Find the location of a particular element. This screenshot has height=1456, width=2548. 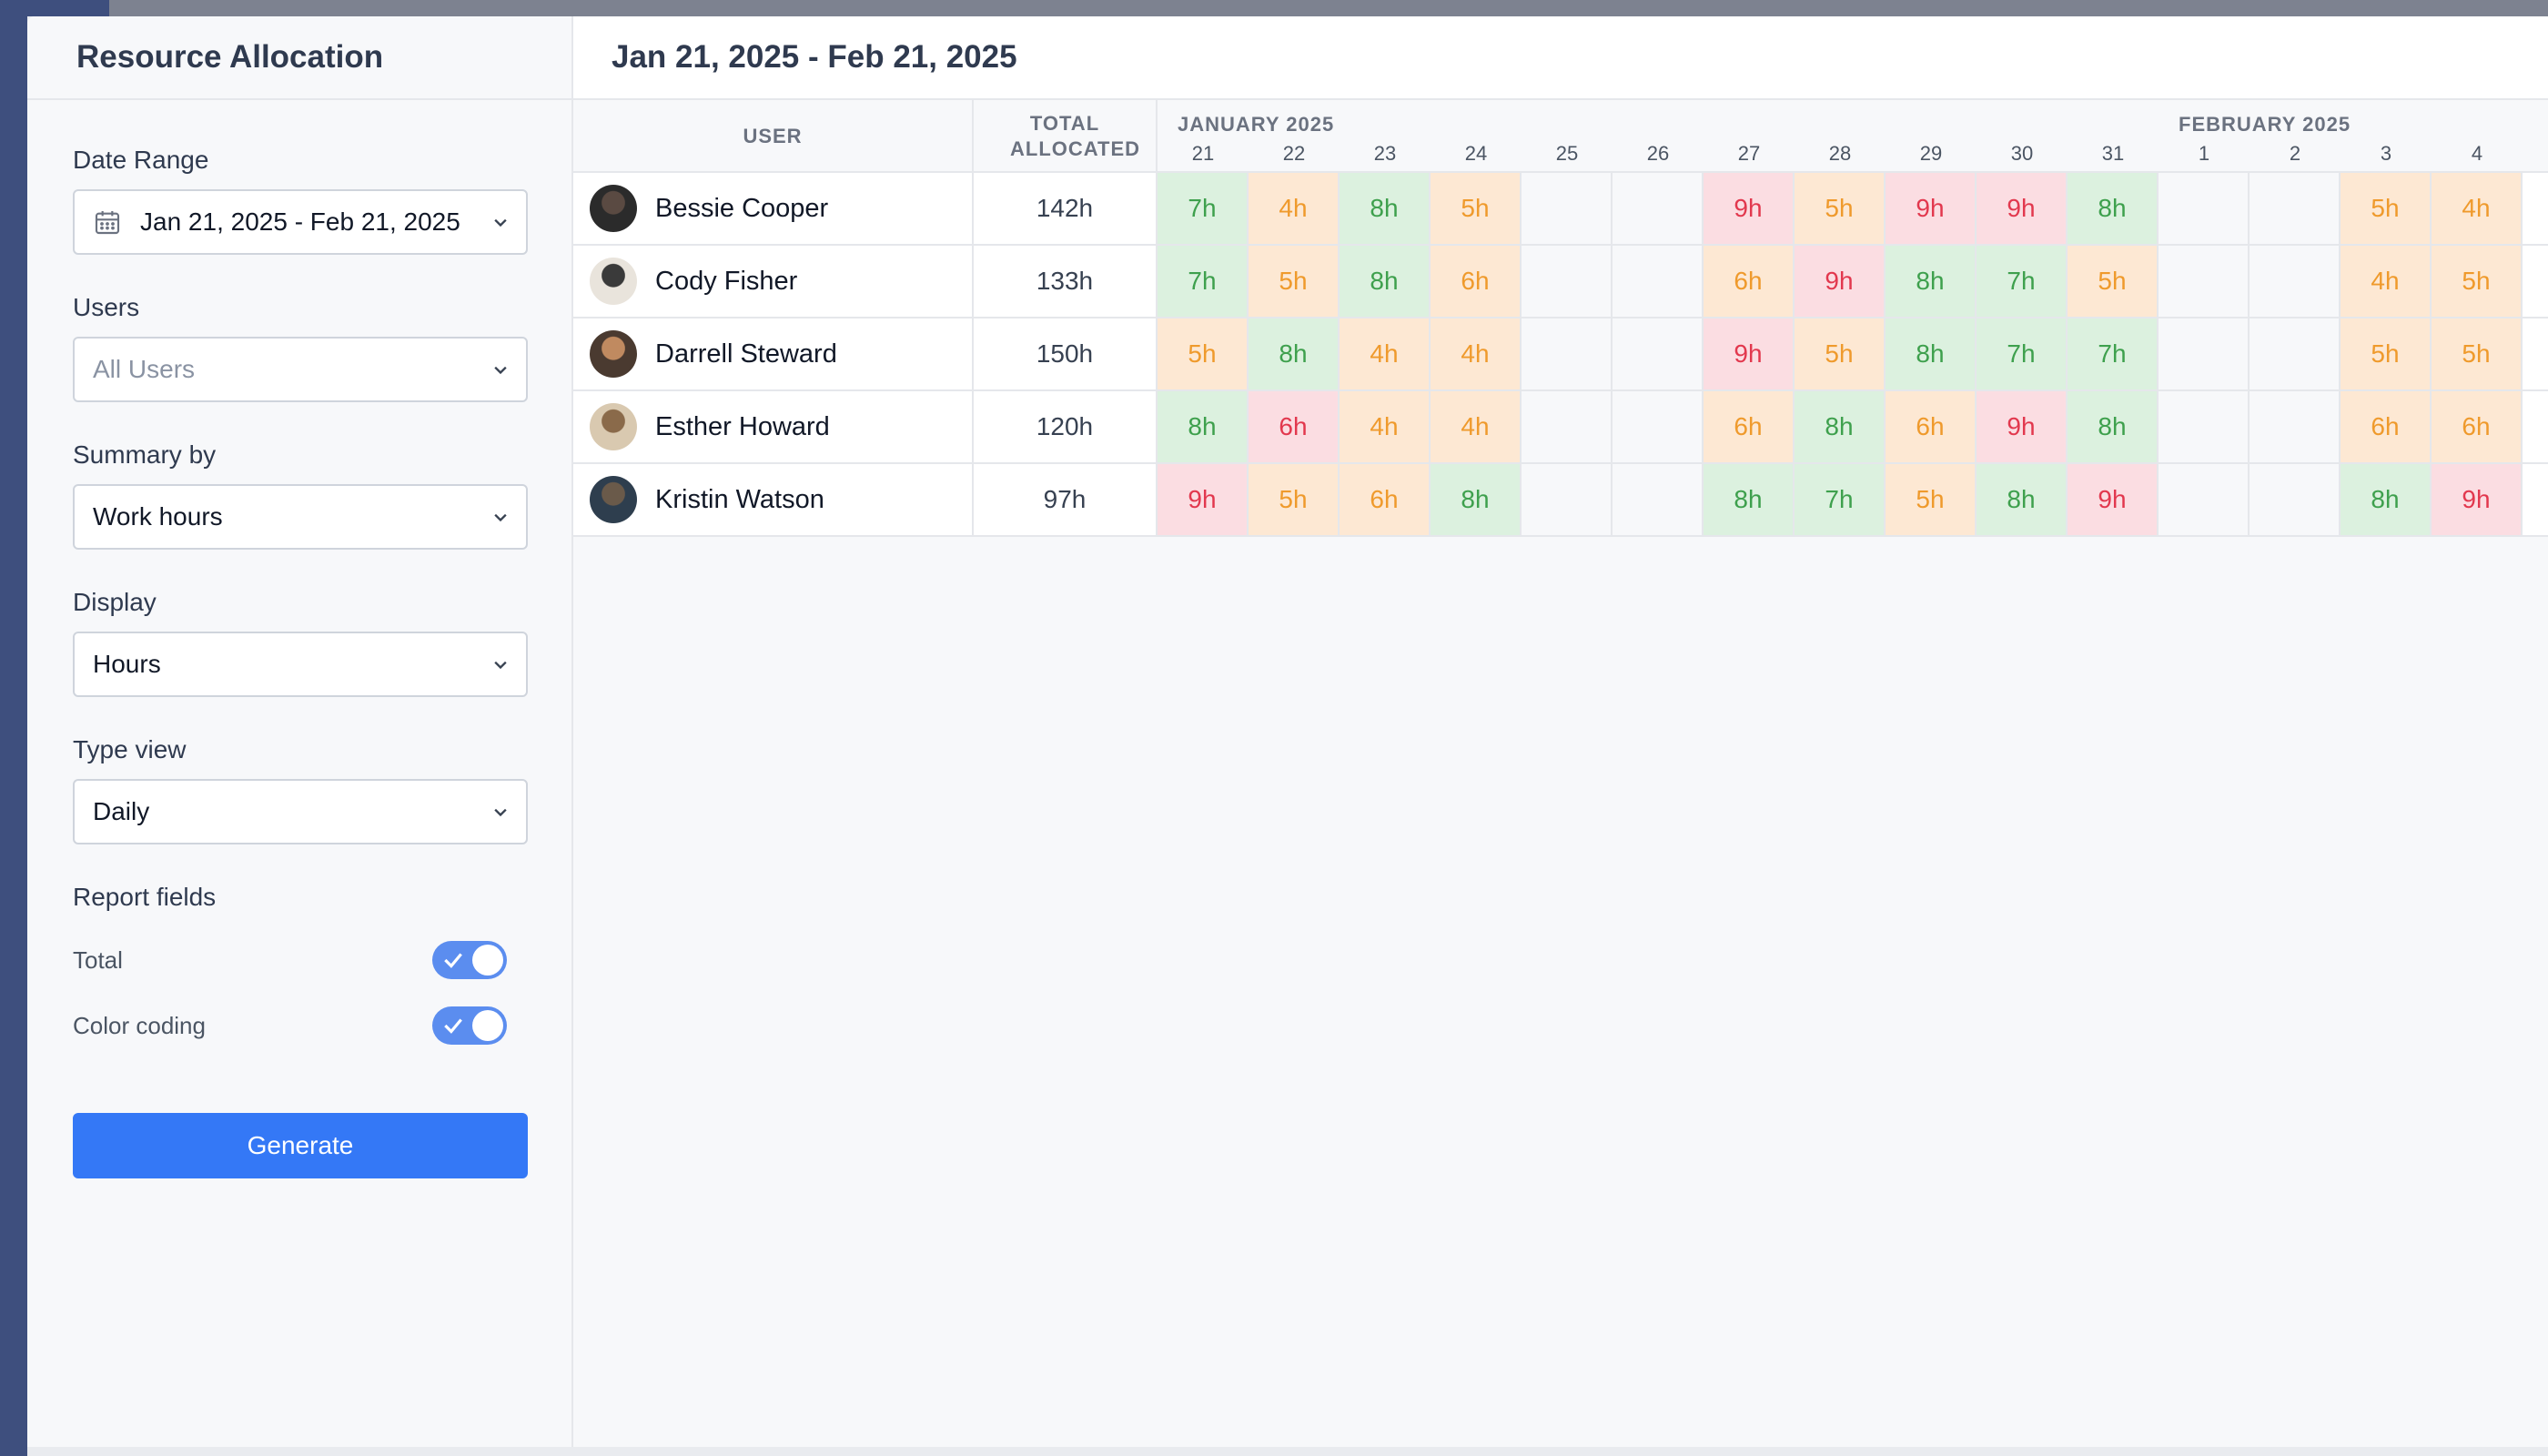

date-range-label: Date Range is located at coordinates (141, 160).